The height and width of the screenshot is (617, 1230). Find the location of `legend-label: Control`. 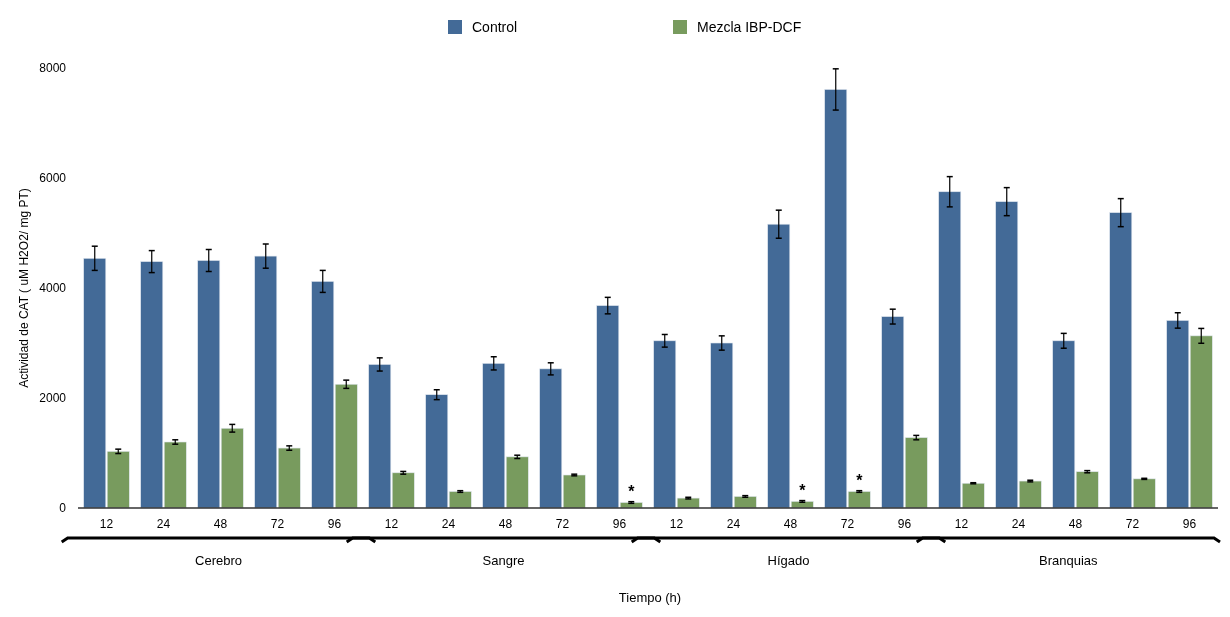

legend-label: Control is located at coordinates (495, 27).